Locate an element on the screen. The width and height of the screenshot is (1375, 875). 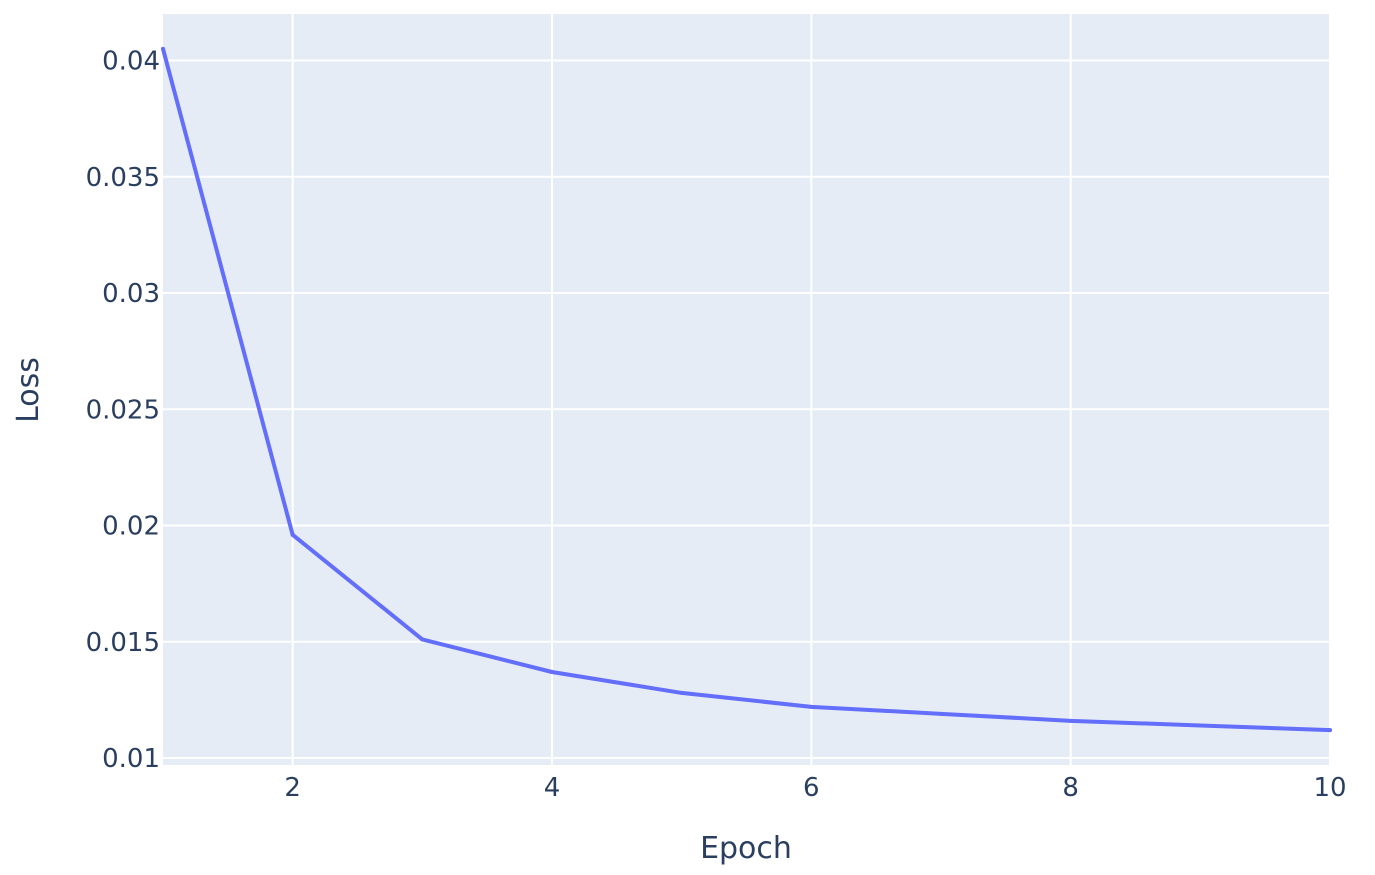
x-tick-label: 8 is located at coordinates (1070, 788).